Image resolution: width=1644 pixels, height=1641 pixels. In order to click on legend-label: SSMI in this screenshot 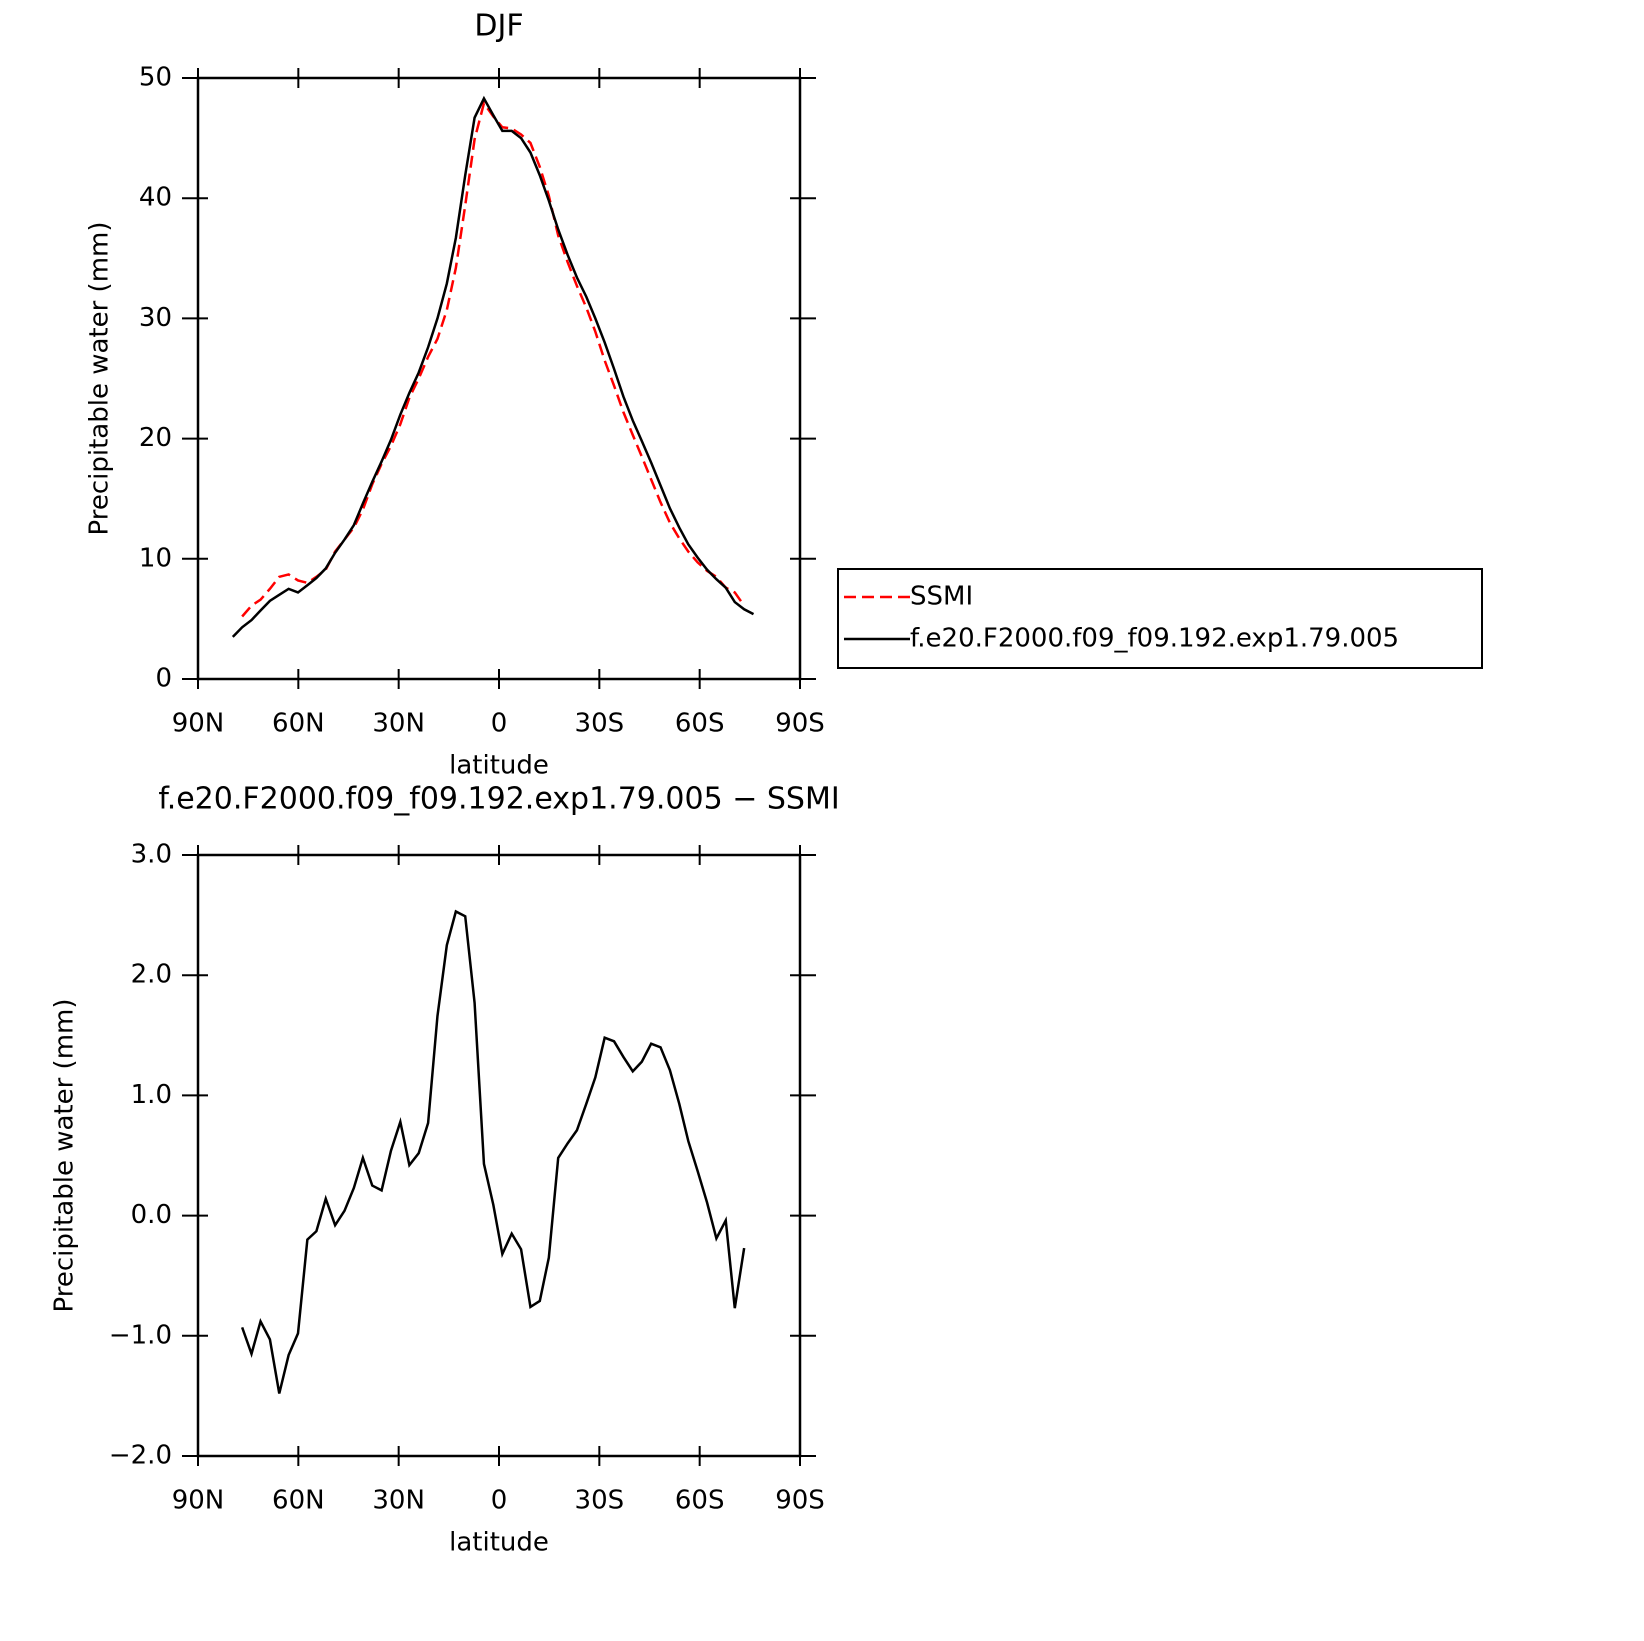, I will do `click(941, 597)`.